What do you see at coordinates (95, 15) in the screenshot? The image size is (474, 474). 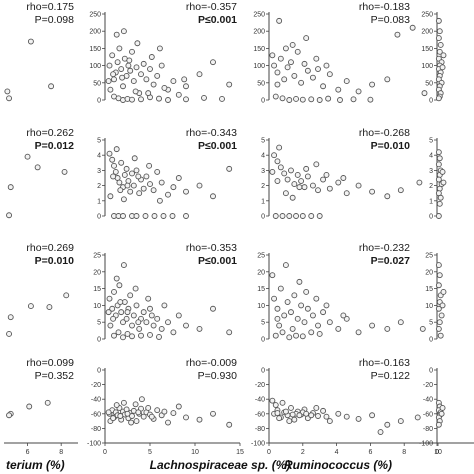 I see `y-tick-label-r0c1: 250` at bounding box center [95, 15].